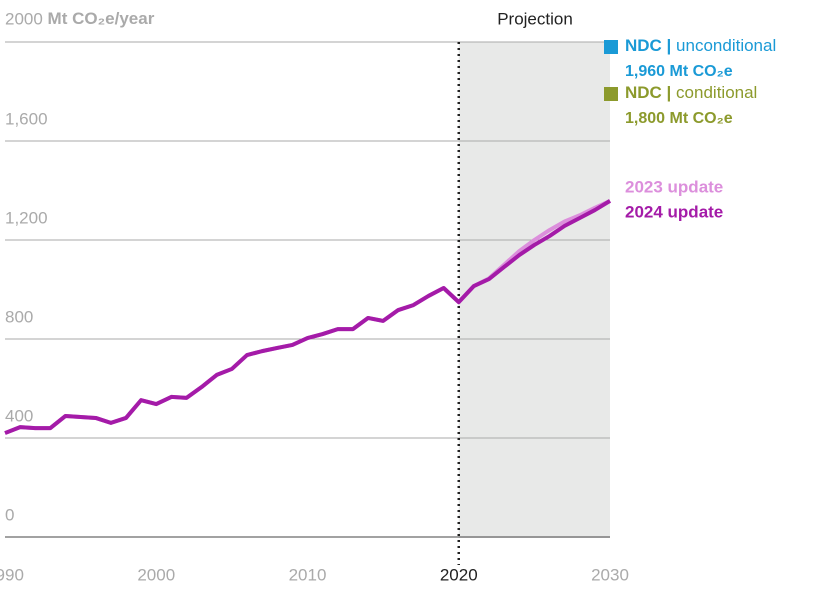 The width and height of the screenshot is (840, 593). I want to click on projection-label: Projection, so click(535, 18).